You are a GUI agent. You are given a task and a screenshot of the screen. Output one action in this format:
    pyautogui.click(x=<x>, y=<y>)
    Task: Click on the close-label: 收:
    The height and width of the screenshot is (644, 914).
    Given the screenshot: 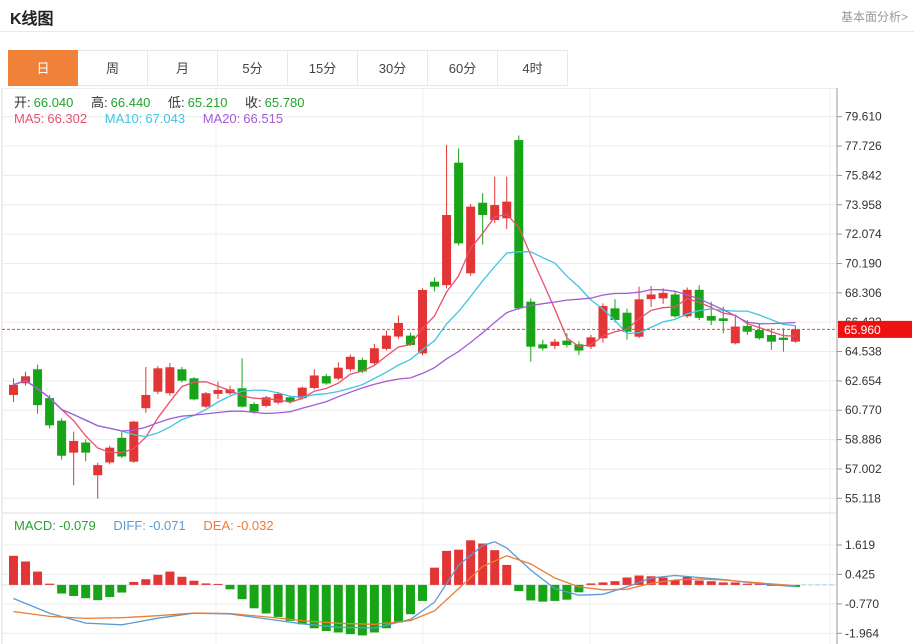 What is the action you would take?
    pyautogui.click(x=253, y=102)
    